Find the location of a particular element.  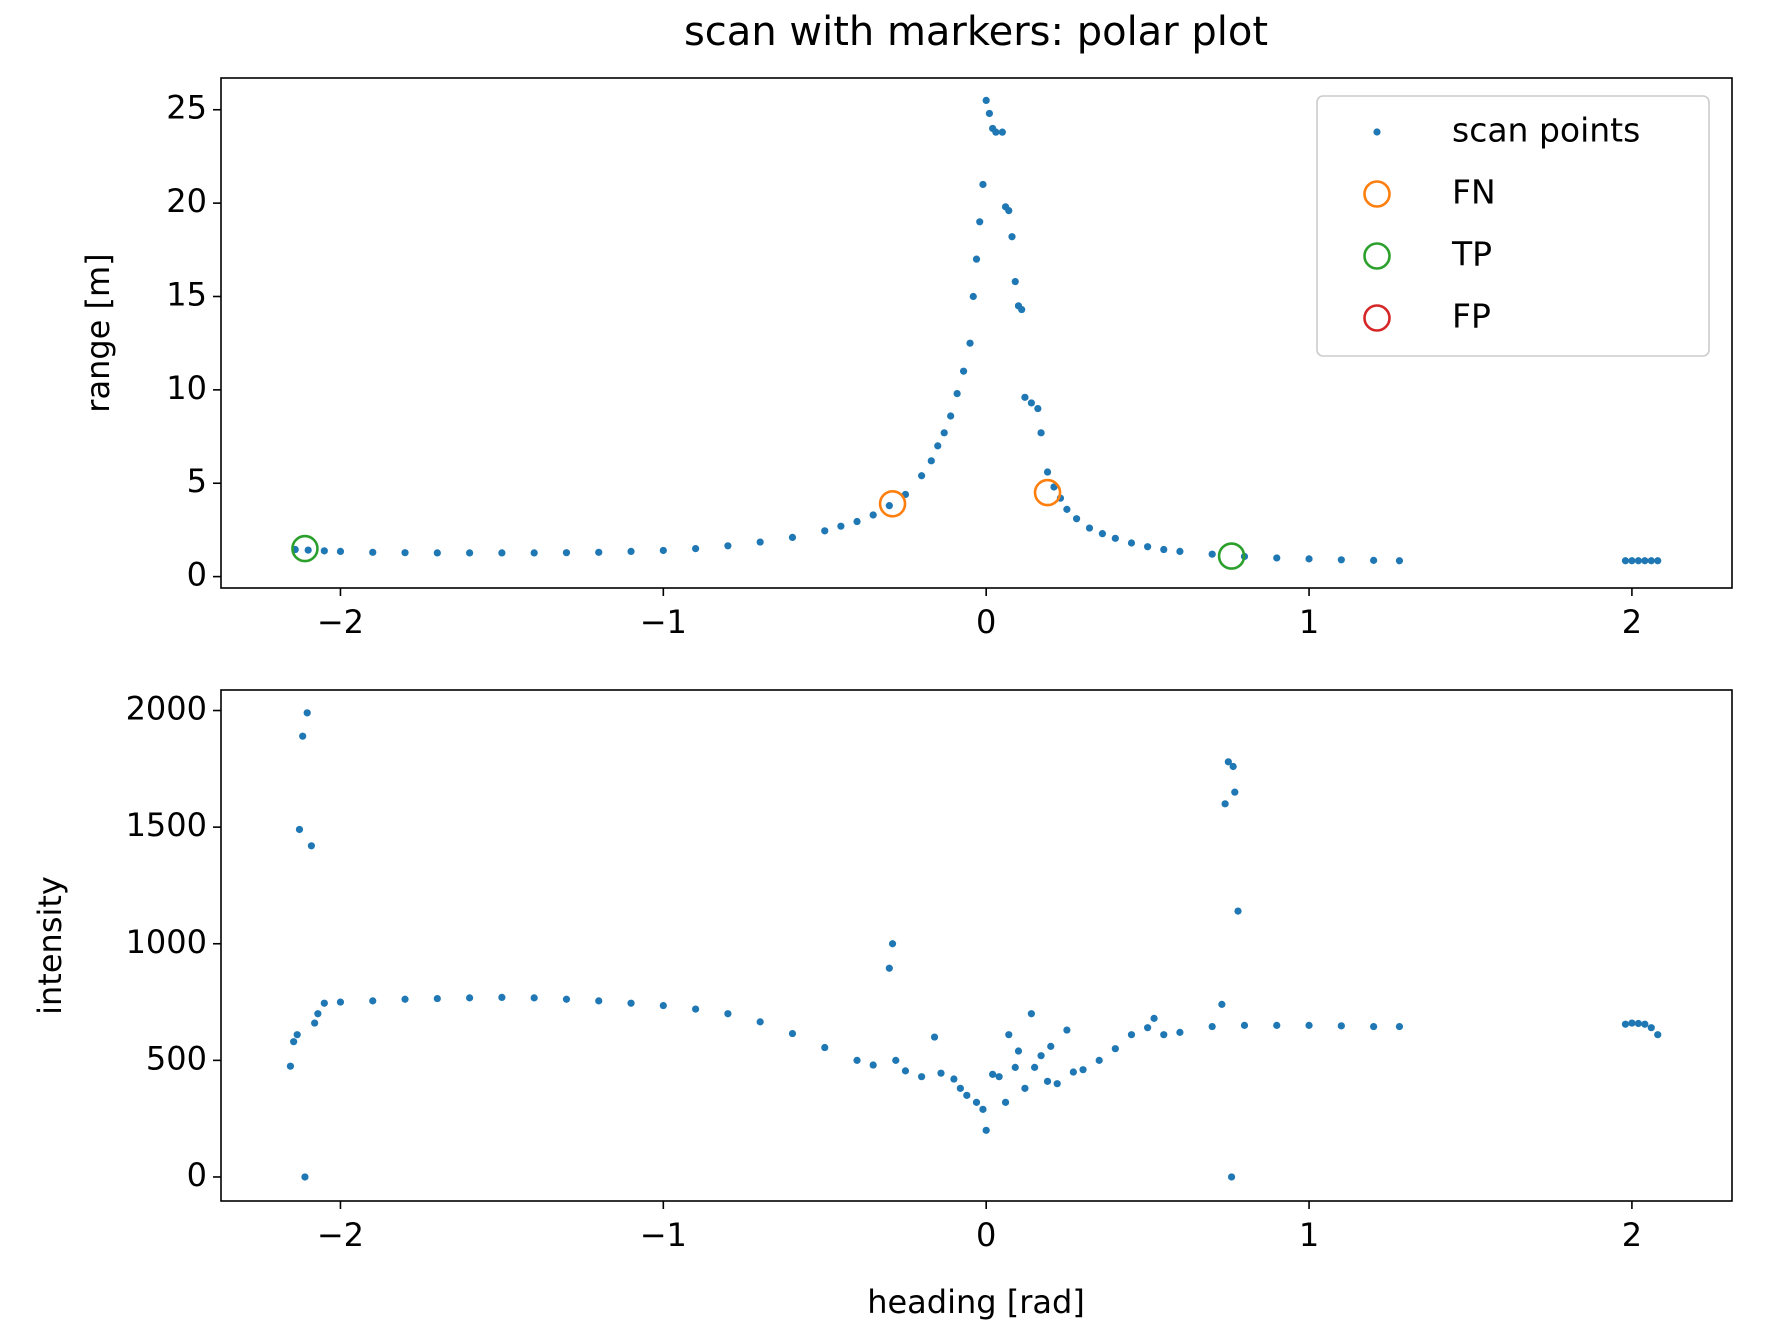

legend: scan points FN TP FP is located at coordinates (1513, 226).